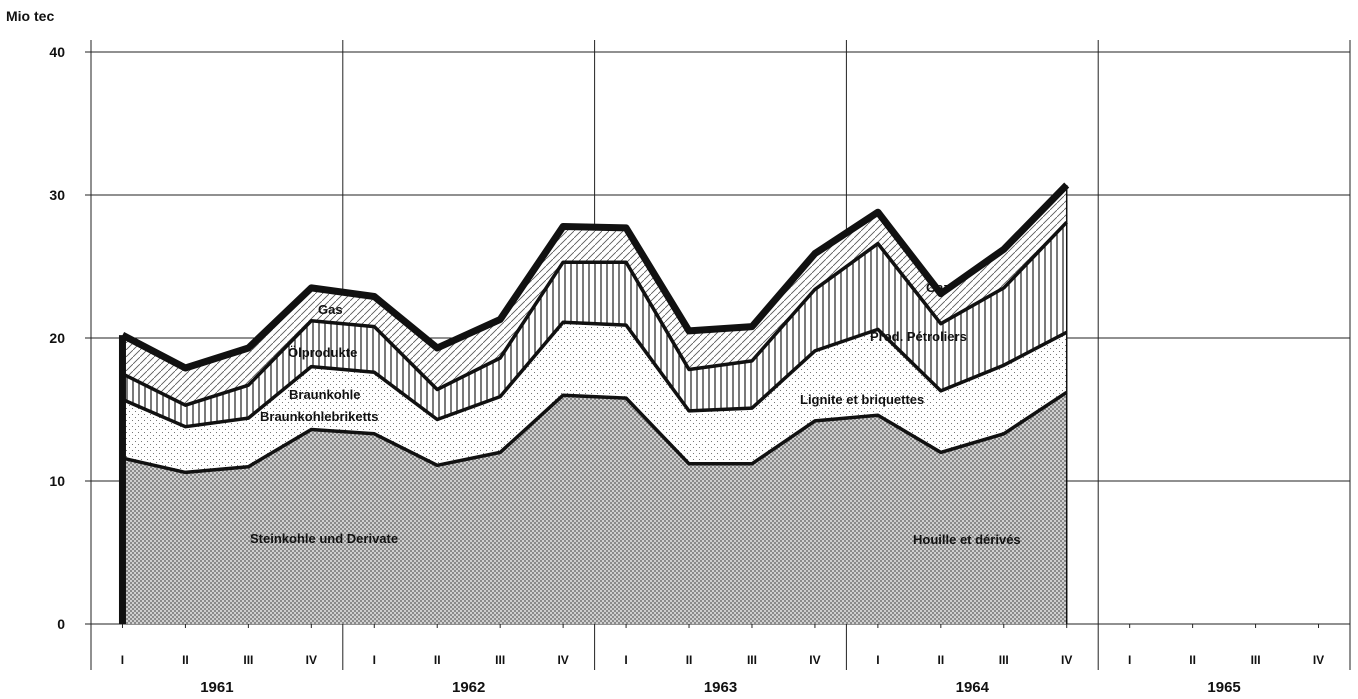 Image resolution: width=1358 pixels, height=699 pixels. Describe the element at coordinates (319, 416) in the screenshot. I see `label-briquettes-de: Braunkohlebriketts` at that location.